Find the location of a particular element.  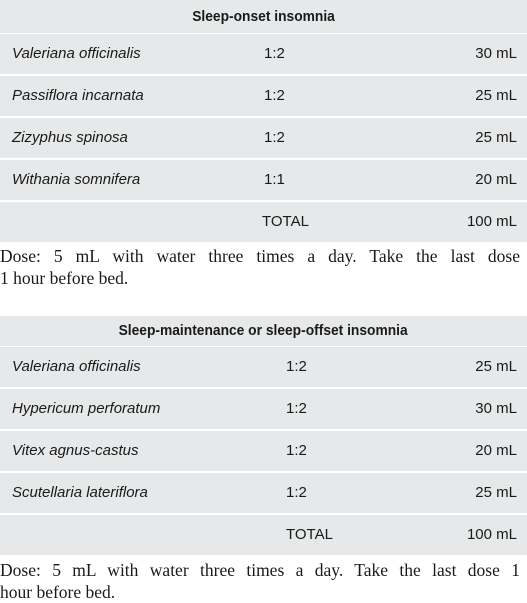

table-title: Sleep-onset insomnia is located at coordinates (263, 17).